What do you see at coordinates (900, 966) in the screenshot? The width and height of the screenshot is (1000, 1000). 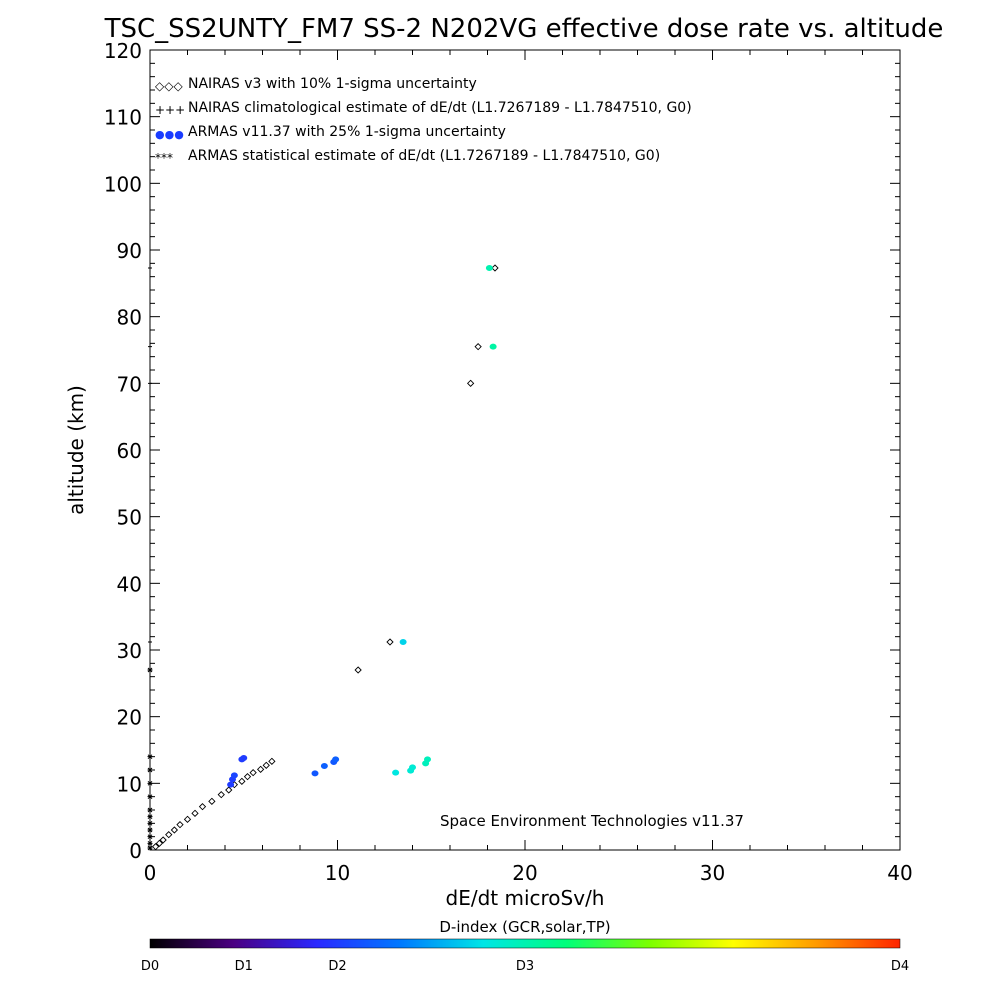 I see `colorbar-tick-label: D4` at bounding box center [900, 966].